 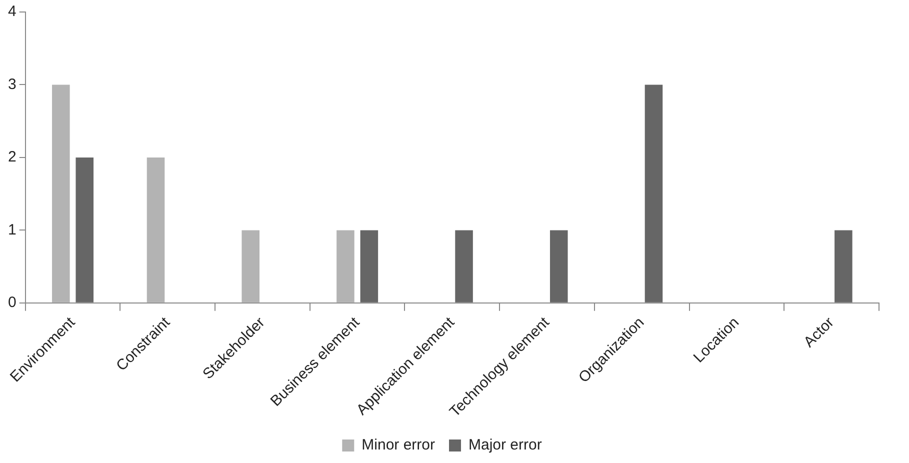 I want to click on legend-label: Major error, so click(x=505, y=445).